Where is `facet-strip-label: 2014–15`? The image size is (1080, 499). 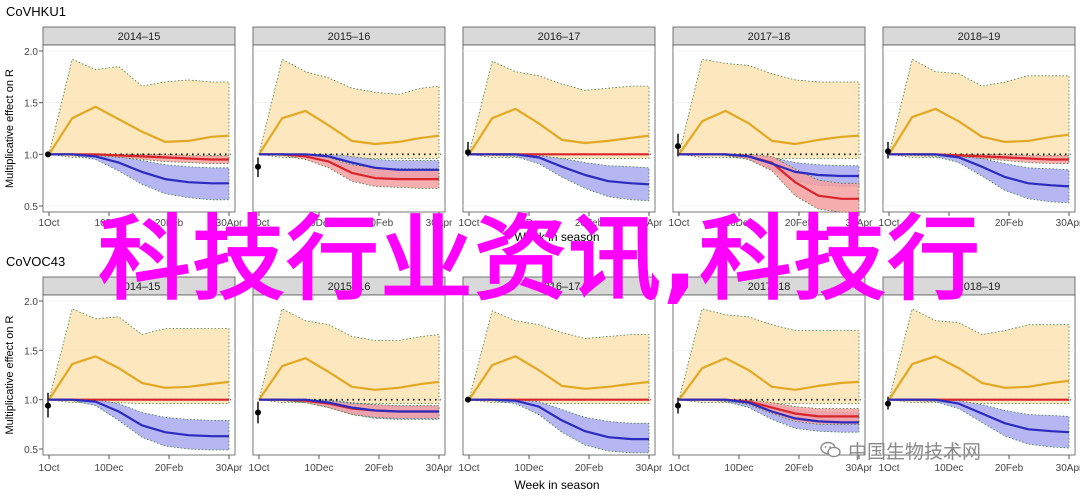 facet-strip-label: 2014–15 is located at coordinates (139, 287).